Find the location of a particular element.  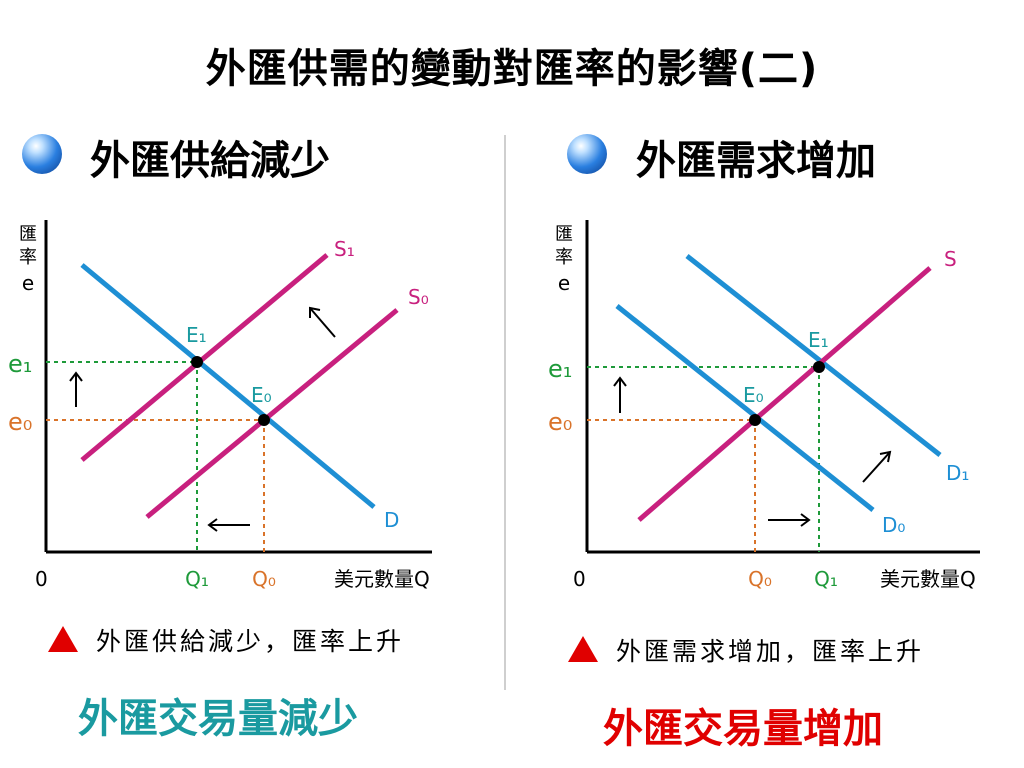

right-origin: 0 is located at coordinates (579, 579).